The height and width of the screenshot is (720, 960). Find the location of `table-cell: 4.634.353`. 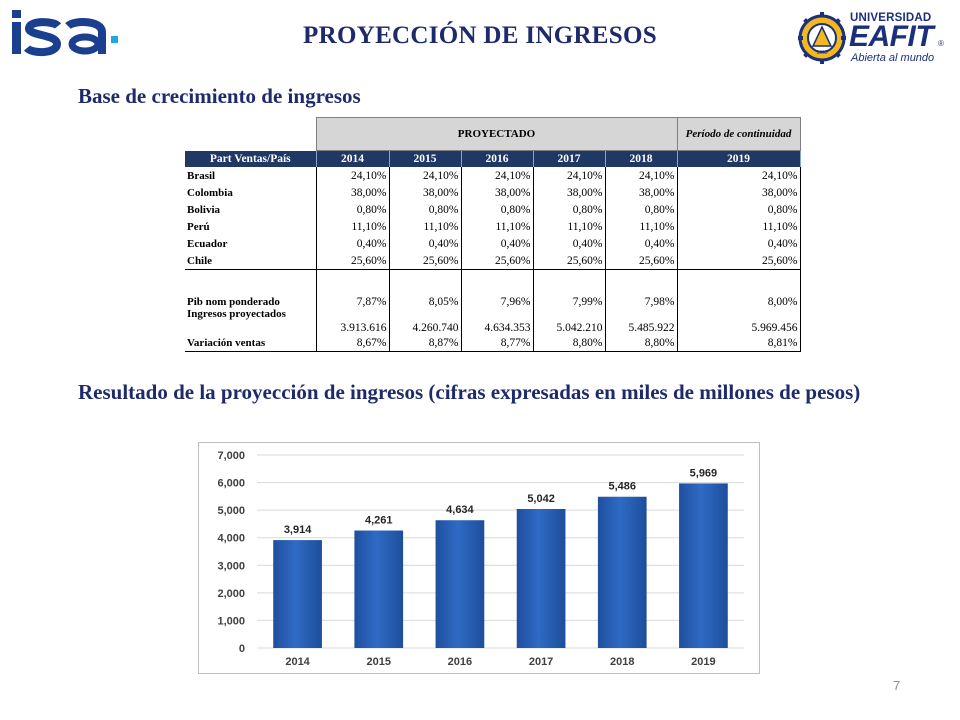

table-cell: 4.634.353 is located at coordinates (496, 321).